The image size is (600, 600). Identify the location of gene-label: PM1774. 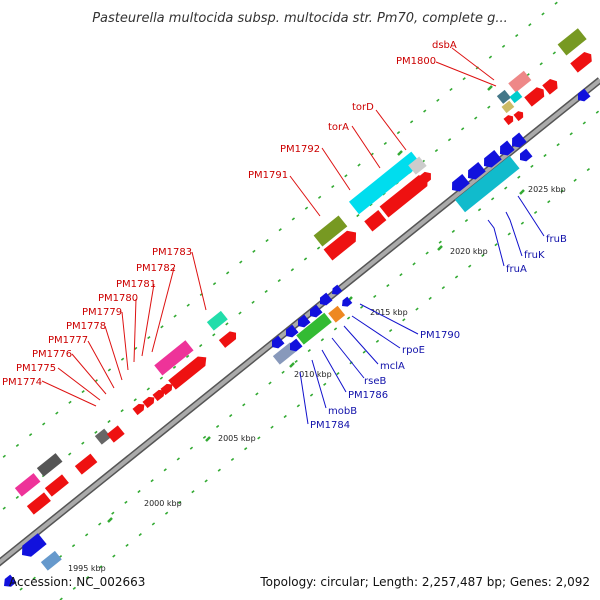
(22, 382).